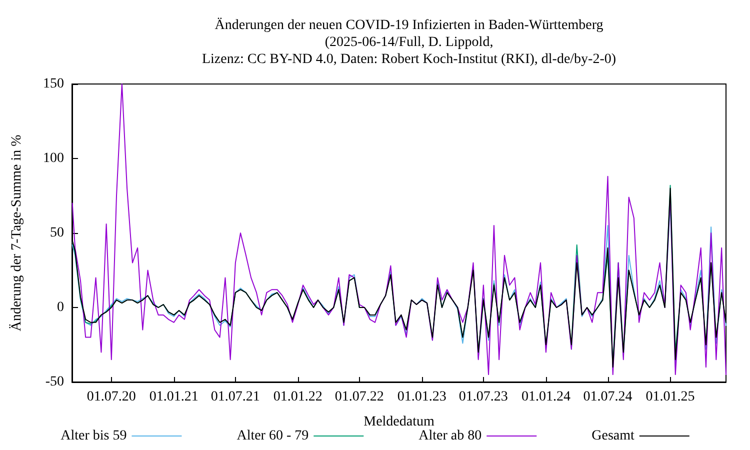  Describe the element at coordinates (483, 397) in the screenshot. I see `x-tick-label: 01.07.23` at that location.